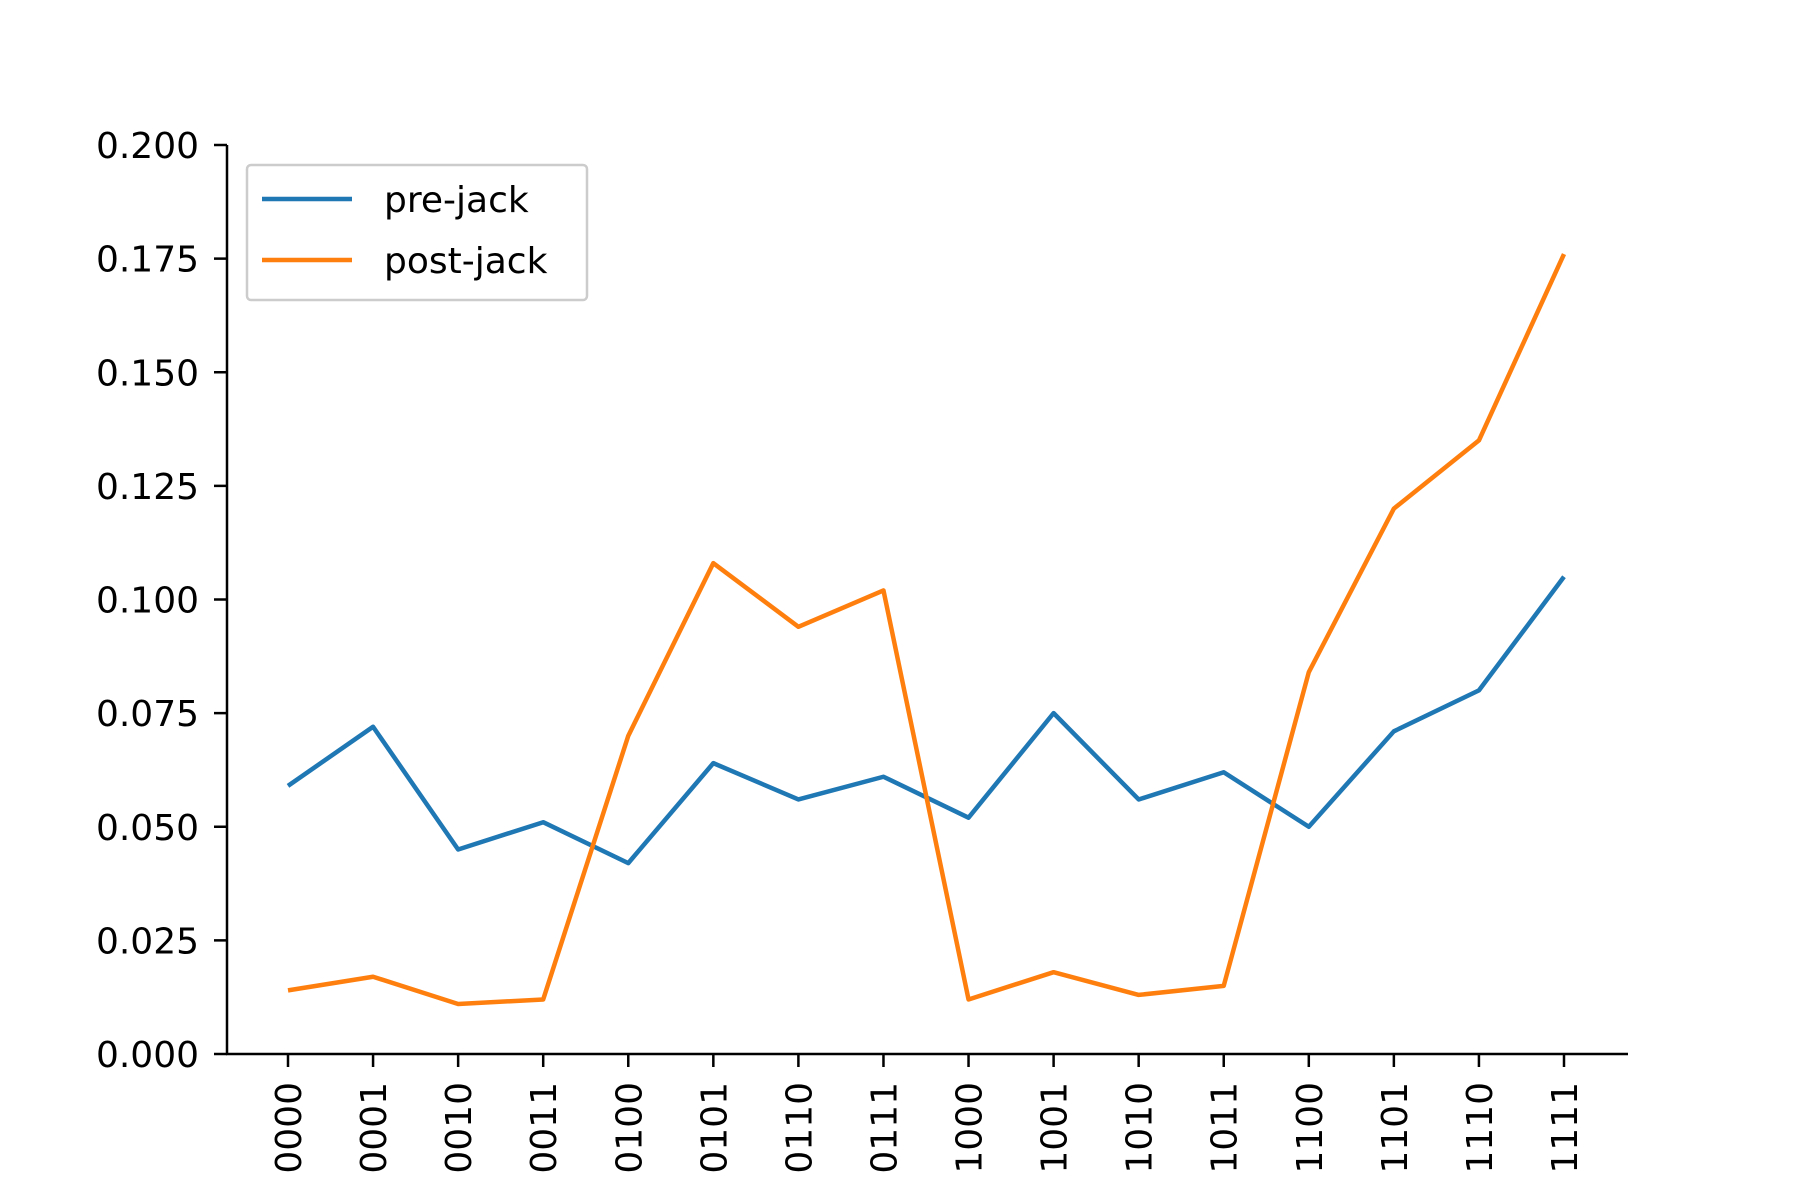 This screenshot has height=1204, width=1800. I want to click on x-tick-label: 1110, so click(1480, 1128).